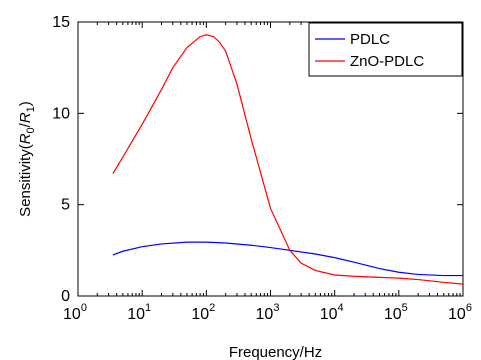 This screenshot has width=481, height=360. Describe the element at coordinates (460, 312) in the screenshot. I see `x-tick-label: 10⁶` at that location.